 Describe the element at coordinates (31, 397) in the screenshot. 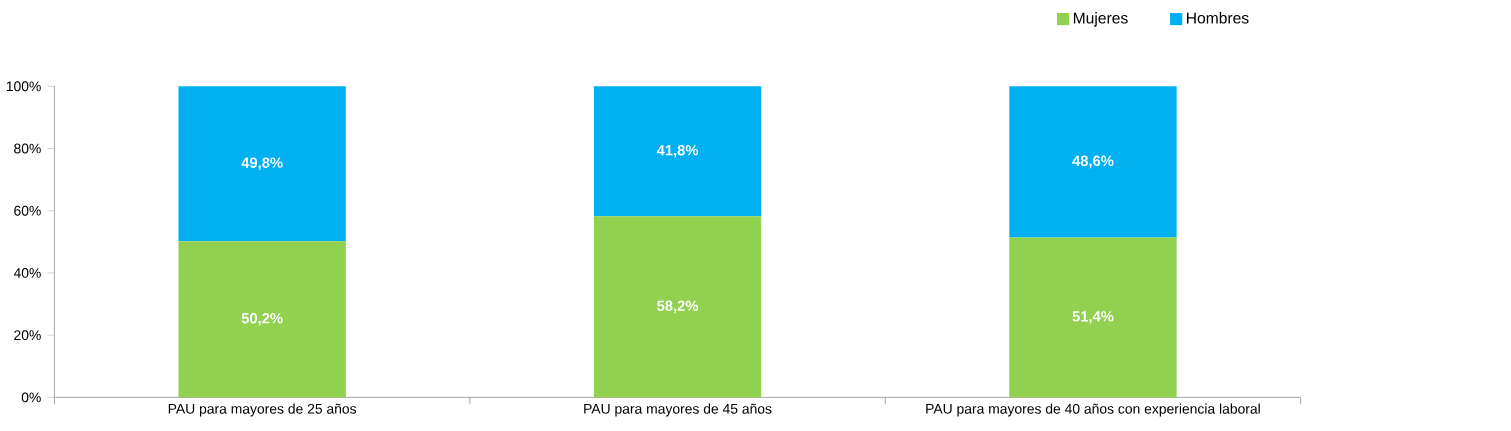

I see `y-tick-label: 0%` at that location.